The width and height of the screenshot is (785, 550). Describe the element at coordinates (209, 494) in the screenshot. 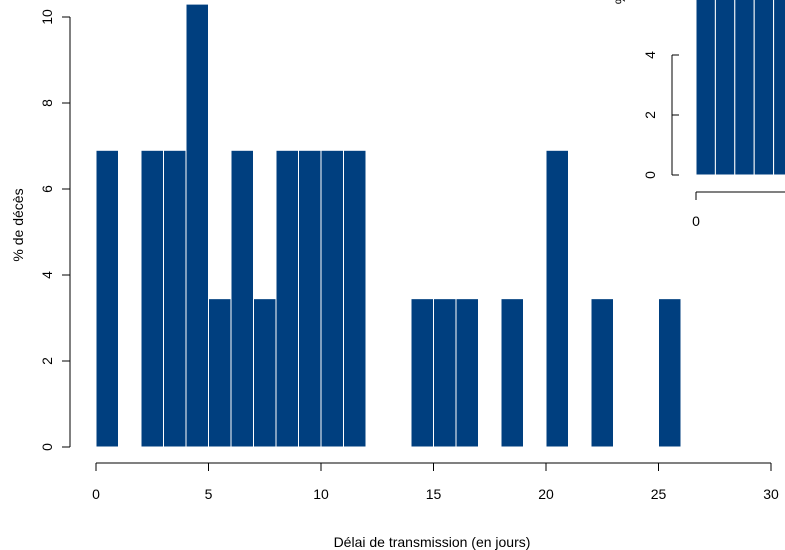

I see `x-tick-label: 5` at that location.